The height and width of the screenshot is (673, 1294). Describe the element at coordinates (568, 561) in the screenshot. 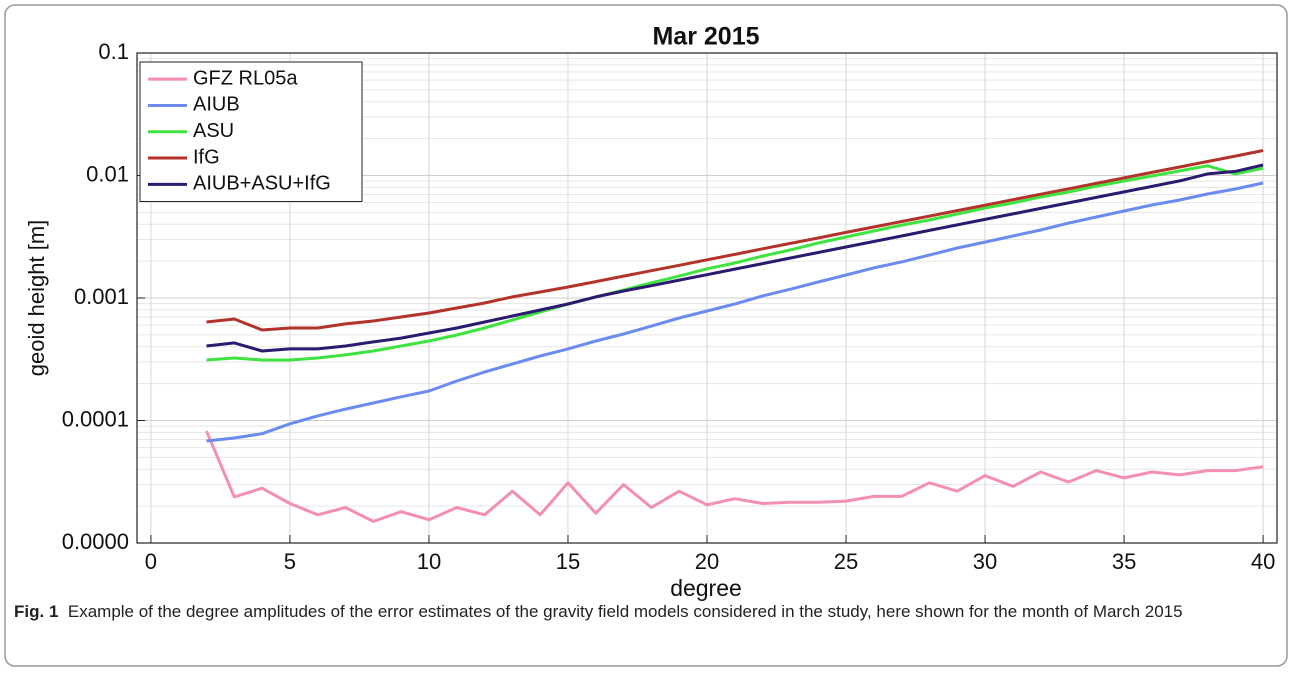

I see `x-tick-label: 15` at that location.